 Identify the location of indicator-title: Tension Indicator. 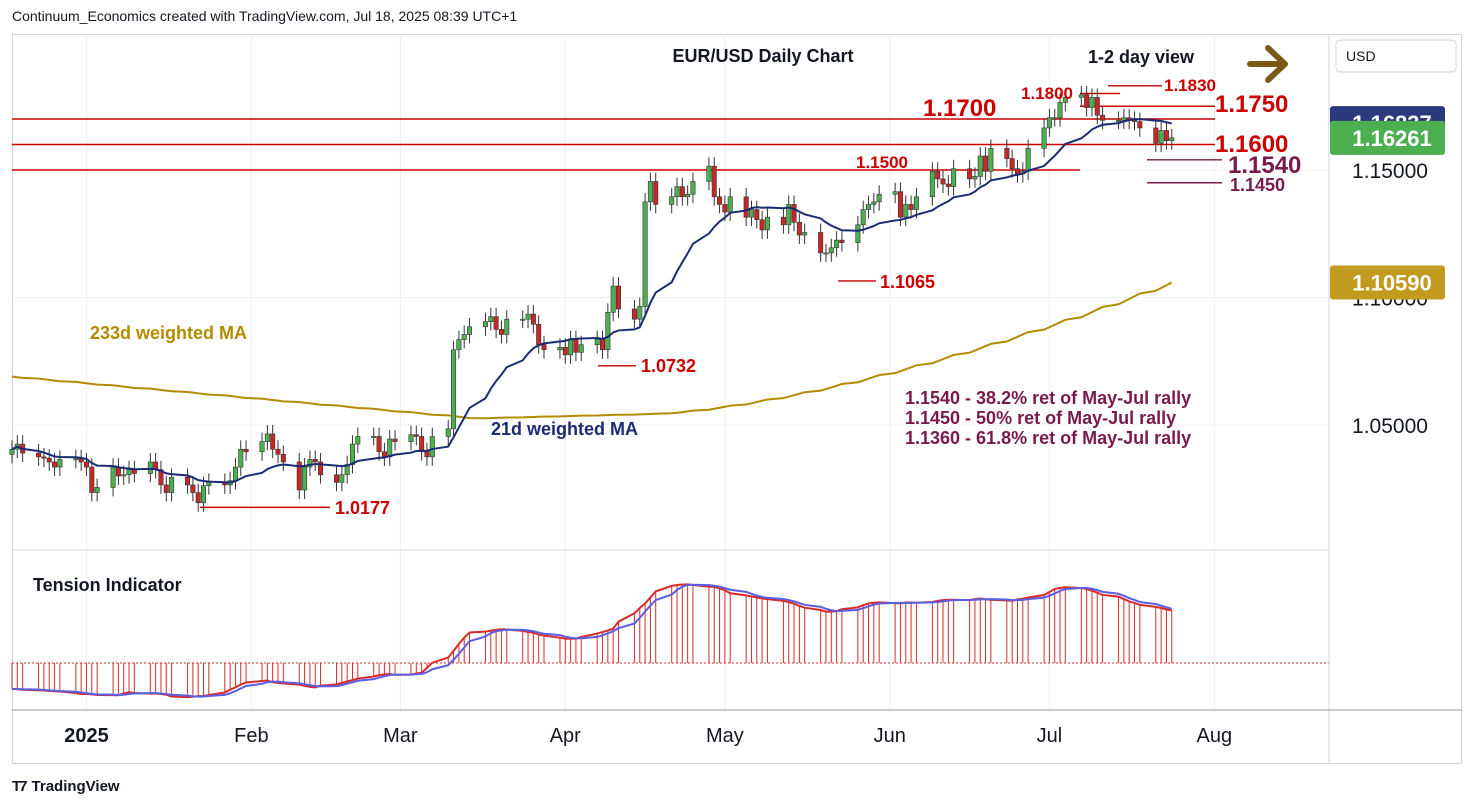
(107, 585).